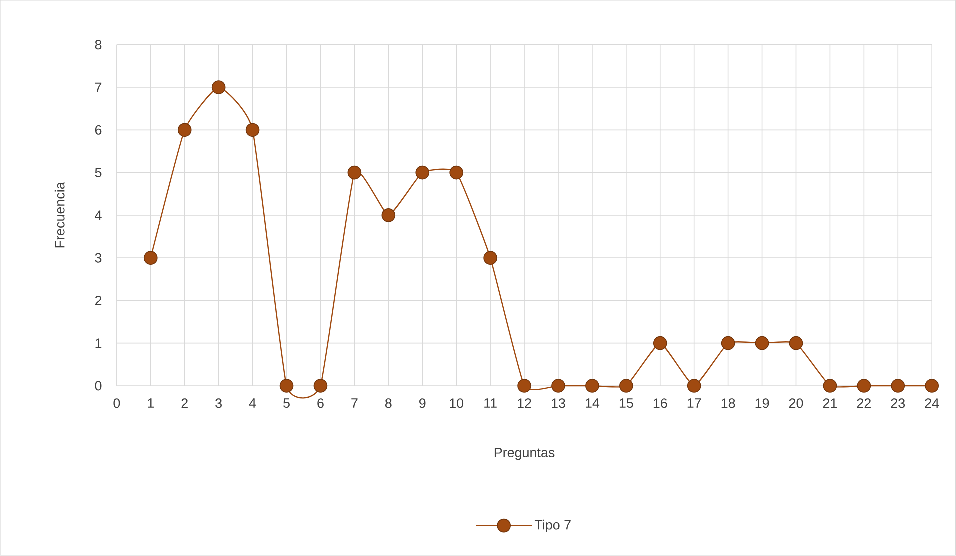 The height and width of the screenshot is (556, 956). Describe the element at coordinates (98, 130) in the screenshot. I see `y-tick-label: 6` at that location.